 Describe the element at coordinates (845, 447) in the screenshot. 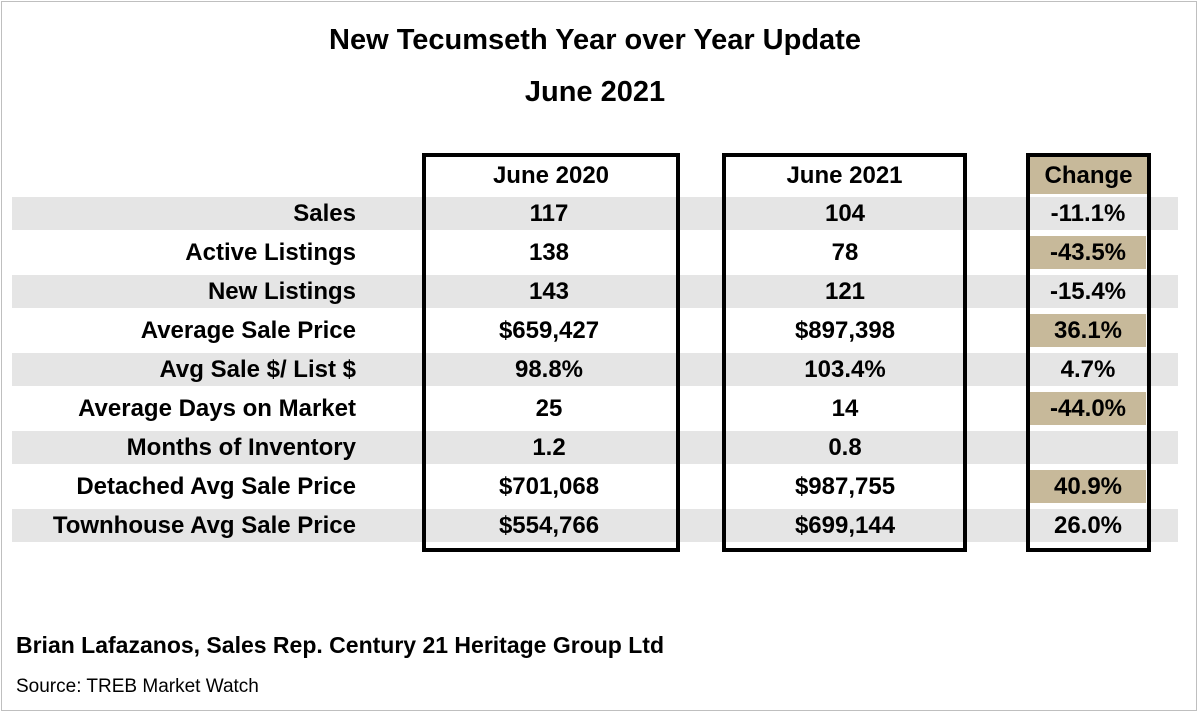

I see `june-2021-value: 0.8` at that location.